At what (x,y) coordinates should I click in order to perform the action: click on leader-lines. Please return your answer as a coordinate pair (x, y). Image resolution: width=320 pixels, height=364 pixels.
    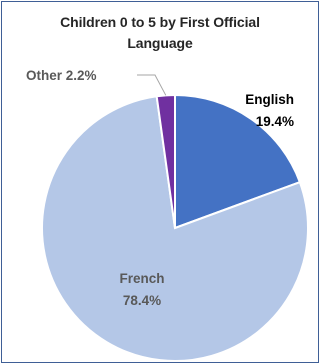
    Looking at the image, I should click on (152, 85).